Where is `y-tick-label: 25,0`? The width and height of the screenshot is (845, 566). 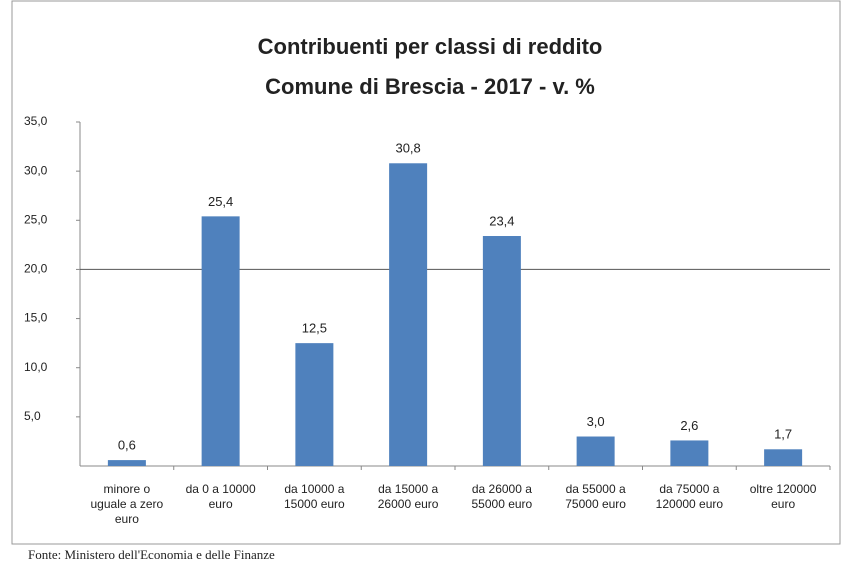
y-tick-label: 25,0 is located at coordinates (36, 219).